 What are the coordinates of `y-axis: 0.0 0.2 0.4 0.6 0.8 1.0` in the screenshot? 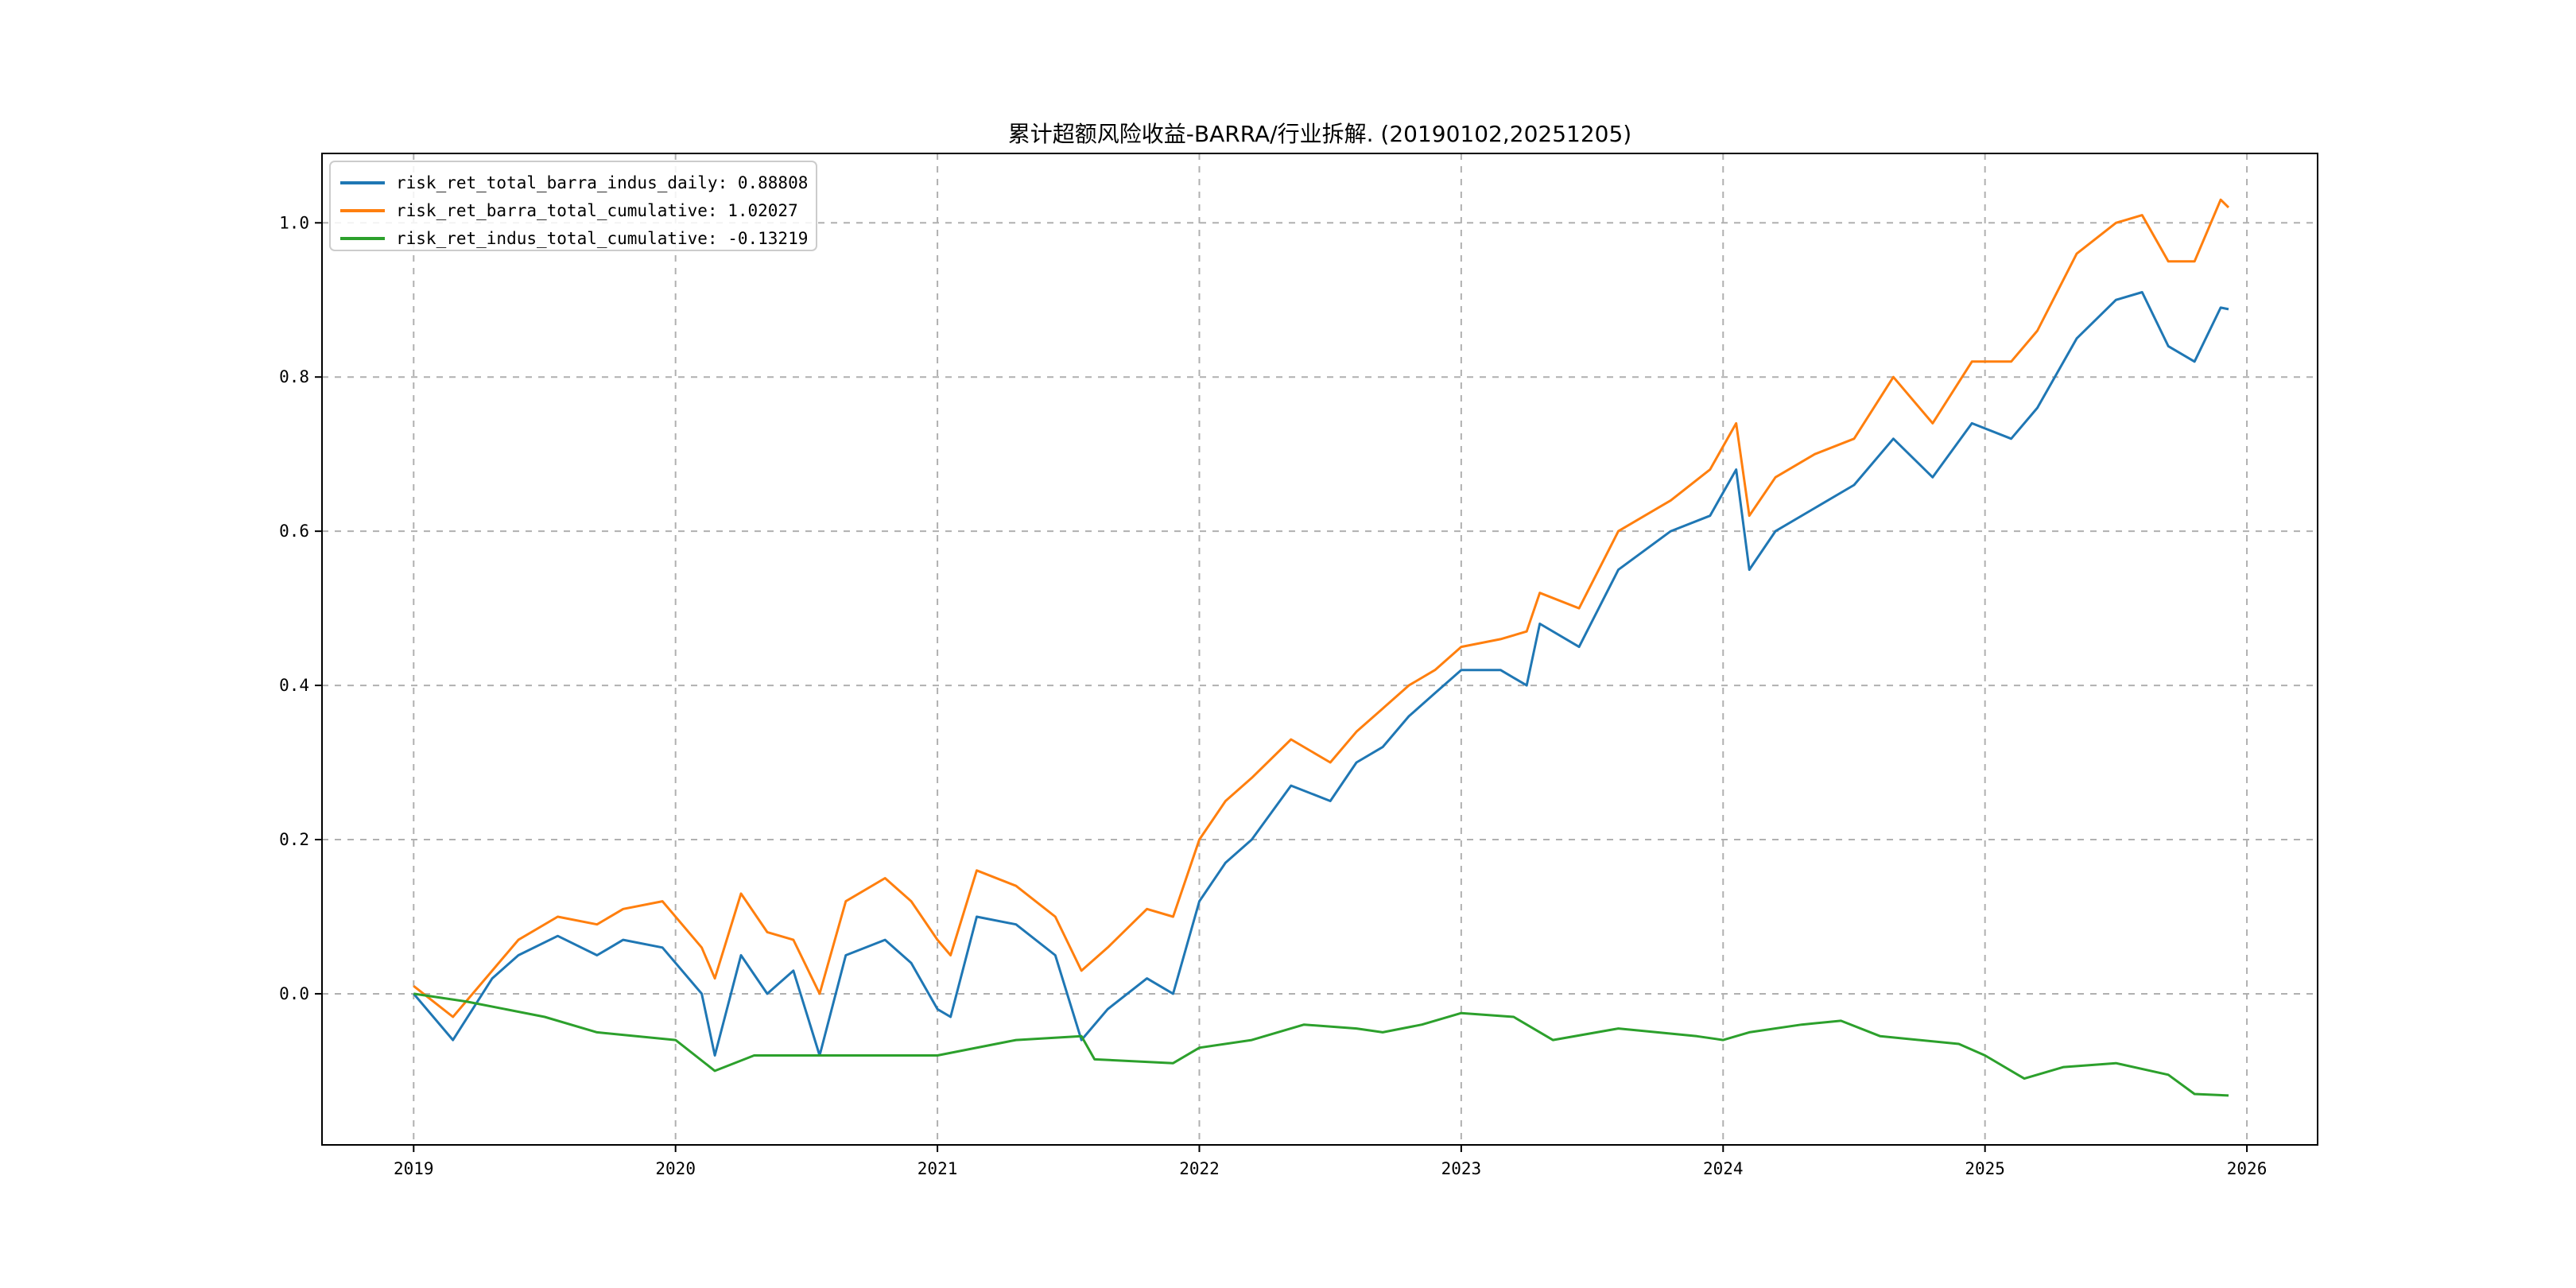 It's located at (301, 608).